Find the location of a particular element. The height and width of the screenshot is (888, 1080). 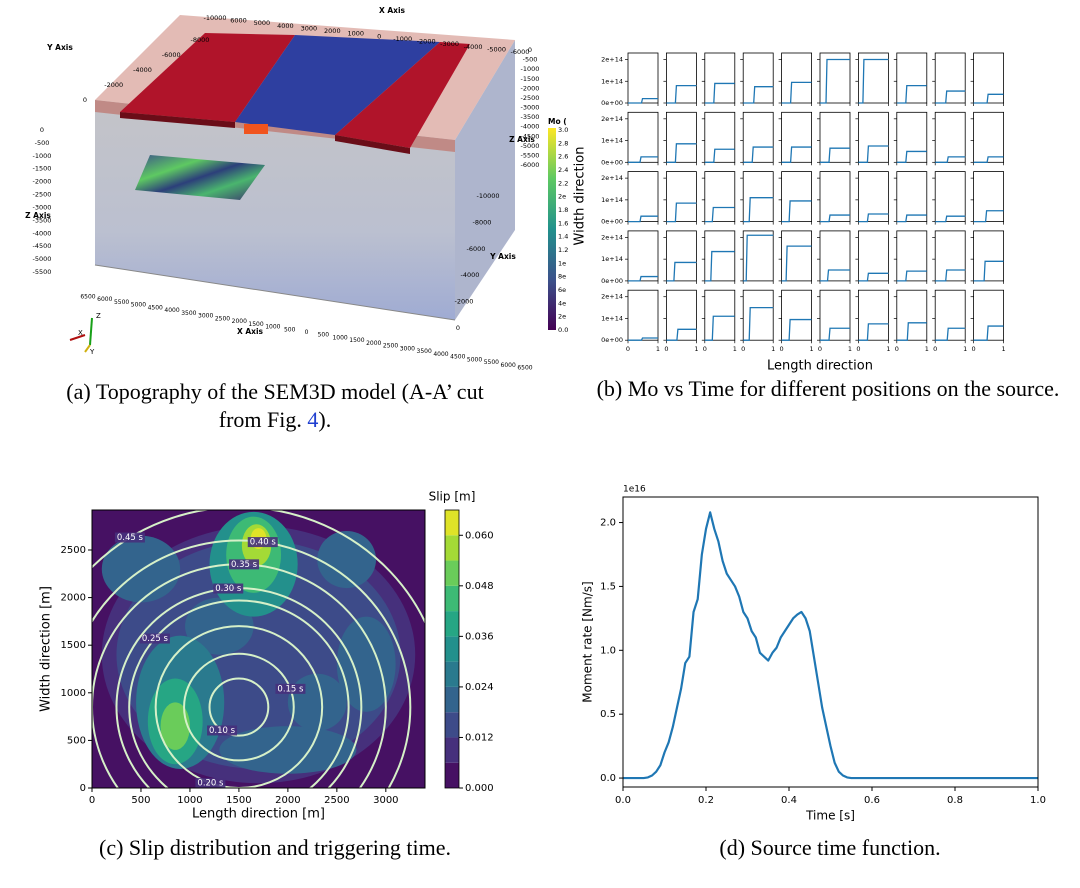

axis-tick-label: -3500 is located at coordinates (530, 117).